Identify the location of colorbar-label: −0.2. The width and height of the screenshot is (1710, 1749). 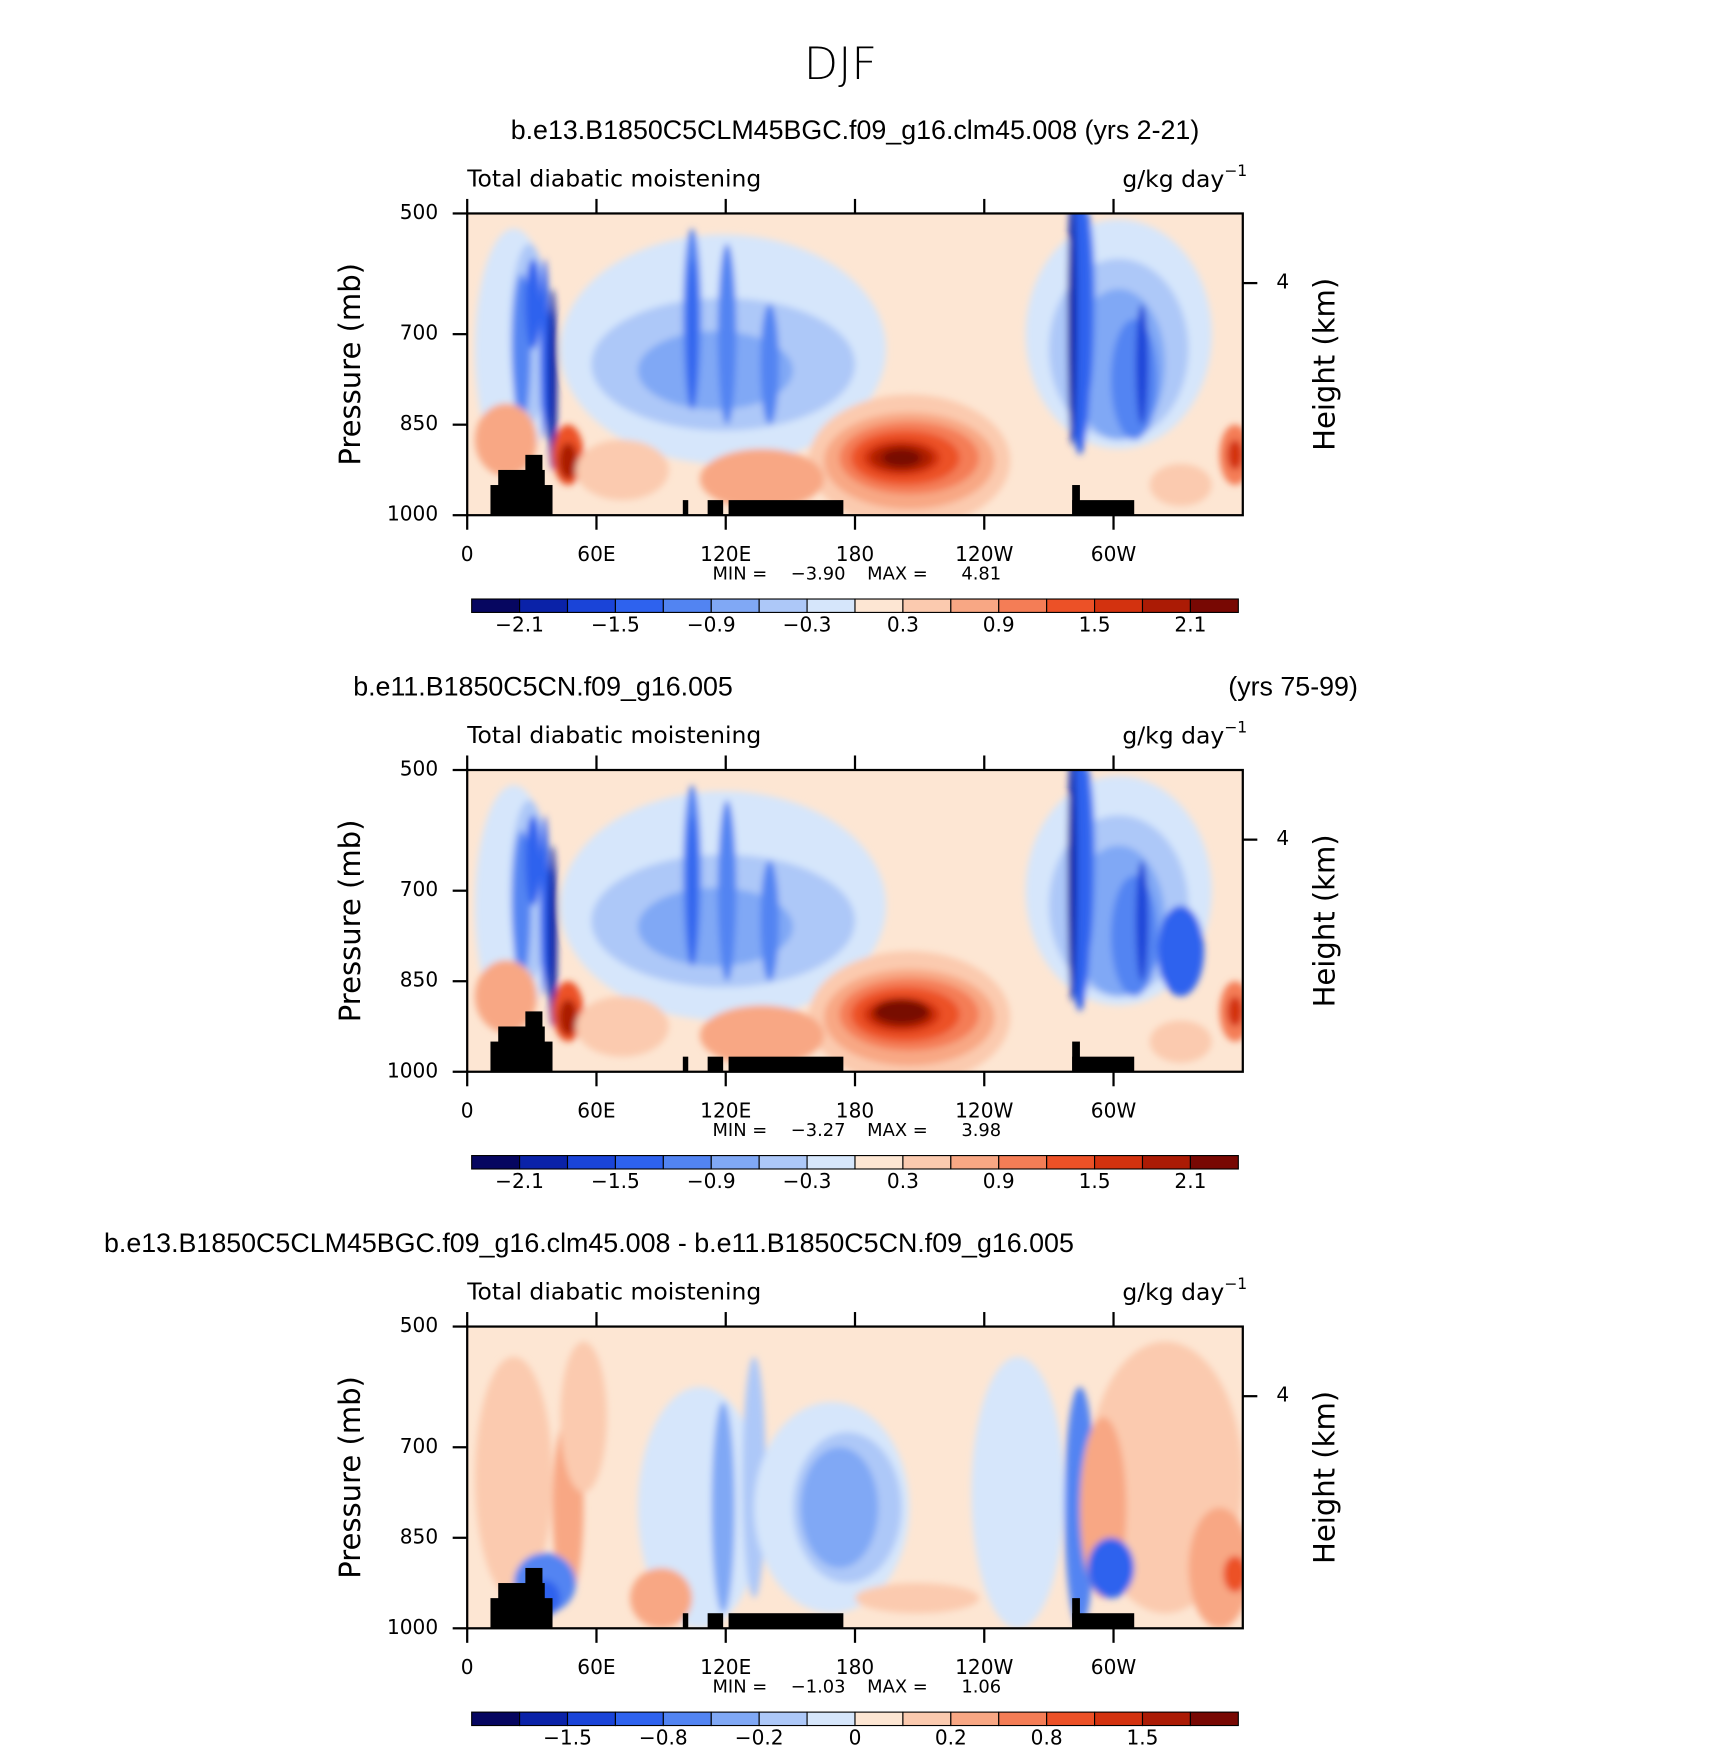
(759, 1737).